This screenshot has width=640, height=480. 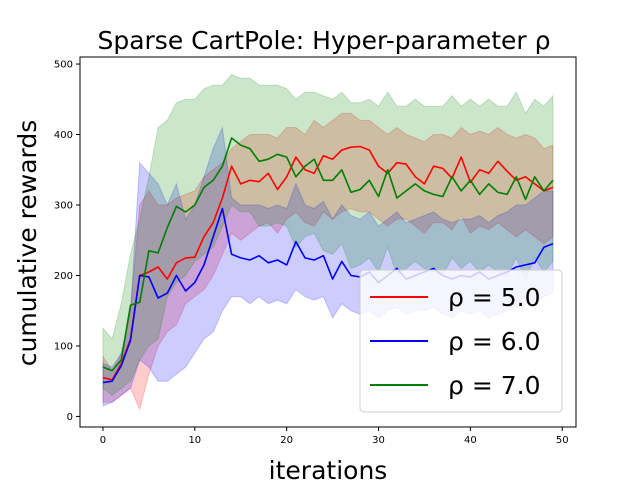 What do you see at coordinates (378, 440) in the screenshot?
I see `x-tick-label-30: 30` at bounding box center [378, 440].